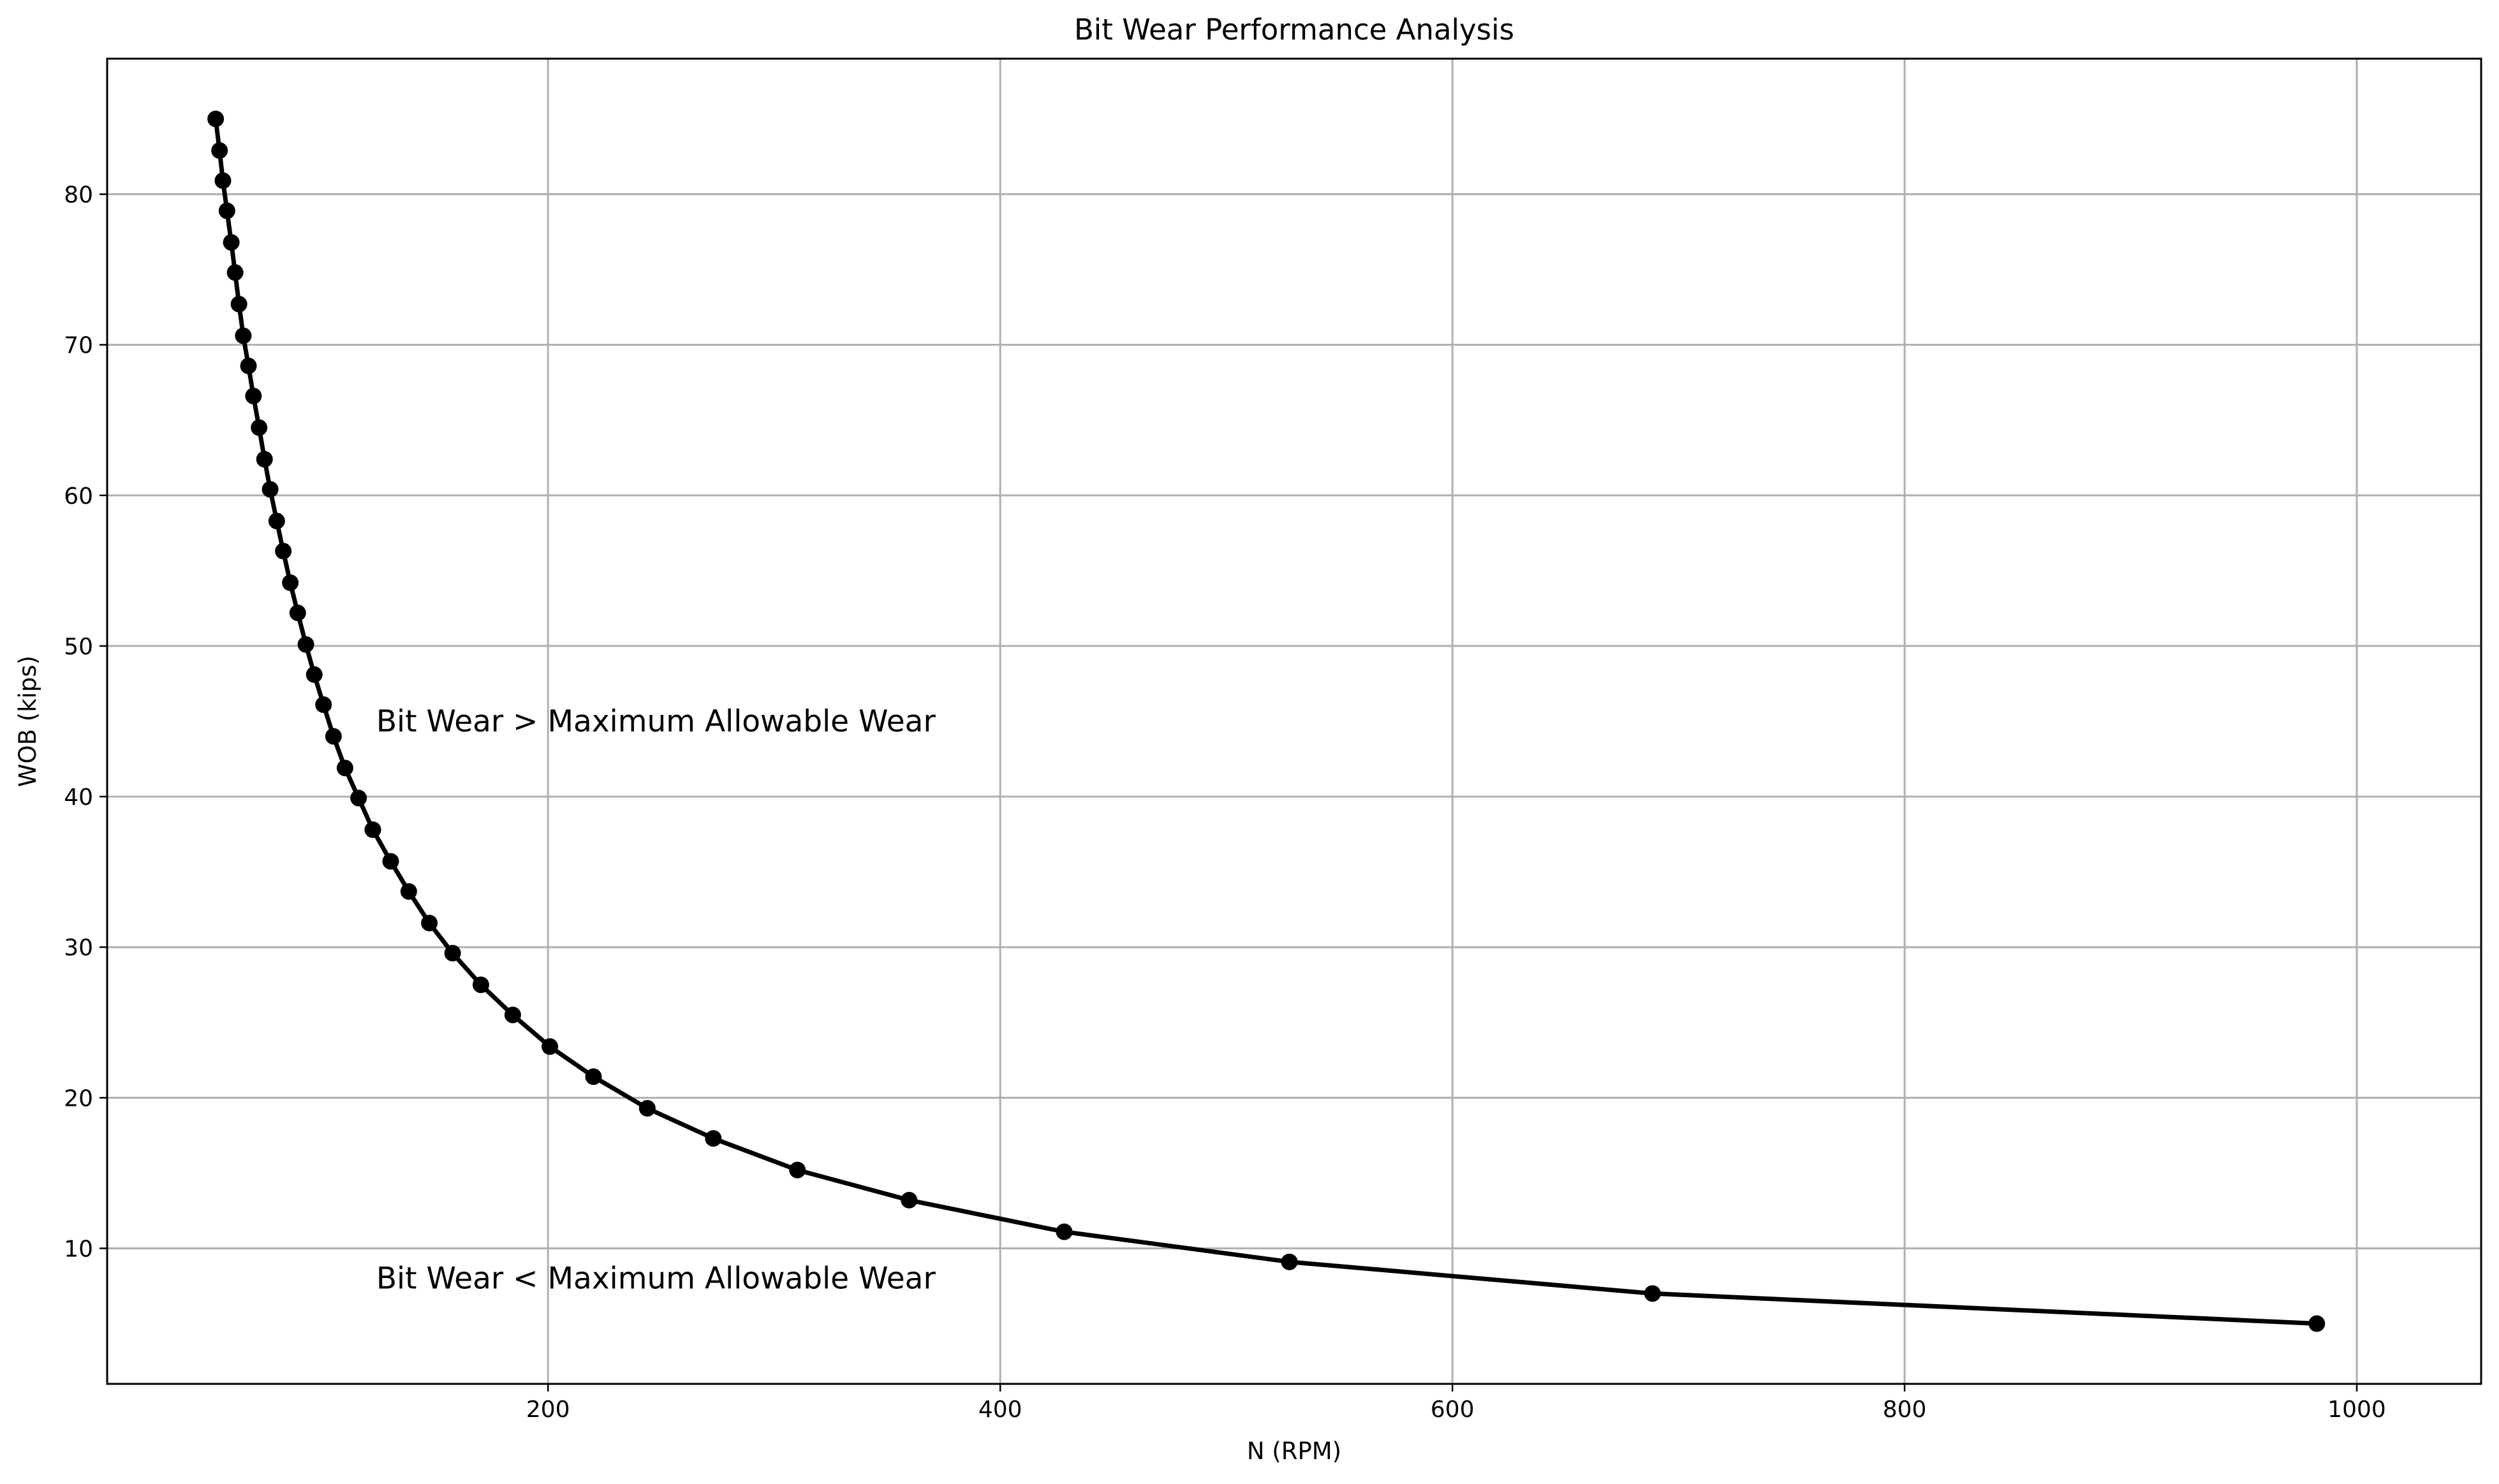 The image size is (2499, 1484). I want to click on chart-title: Bit Wear Performance Analysis, so click(1294, 30).